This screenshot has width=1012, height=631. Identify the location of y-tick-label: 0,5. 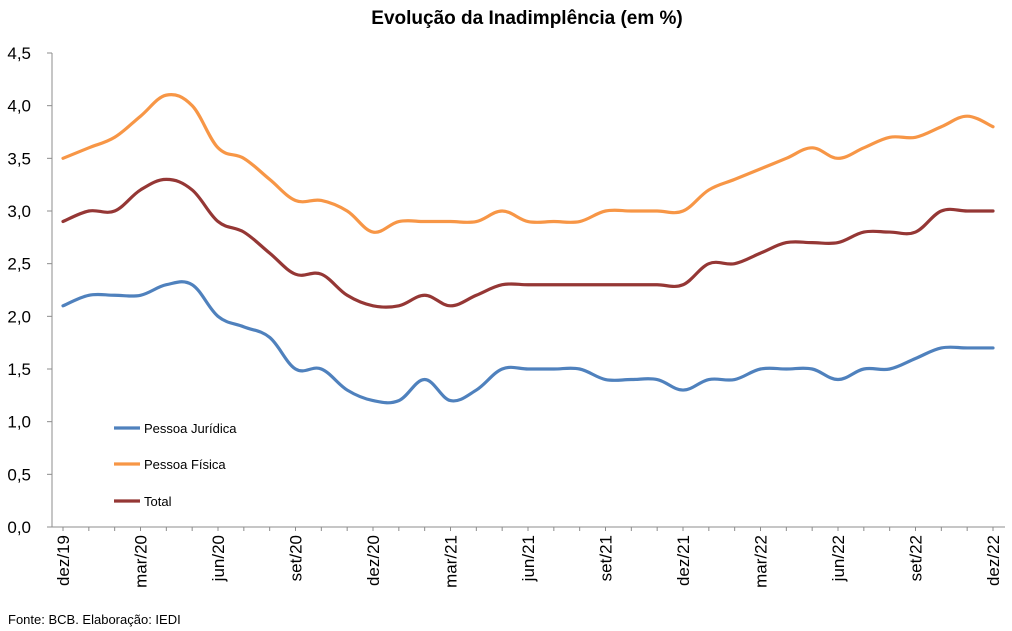
(19, 474).